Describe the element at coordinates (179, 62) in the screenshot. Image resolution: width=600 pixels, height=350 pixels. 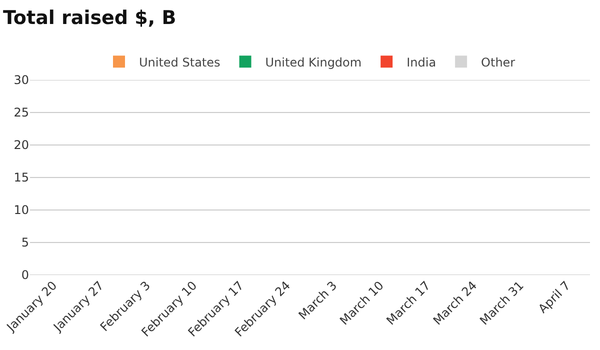
I see `legend-label: United States` at that location.